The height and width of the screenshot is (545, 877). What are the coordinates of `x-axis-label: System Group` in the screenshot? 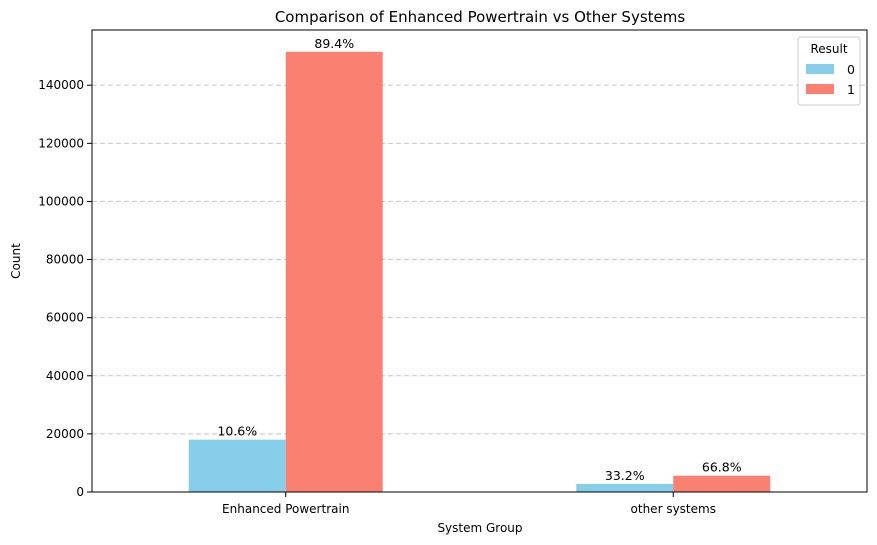 It's located at (479, 528).